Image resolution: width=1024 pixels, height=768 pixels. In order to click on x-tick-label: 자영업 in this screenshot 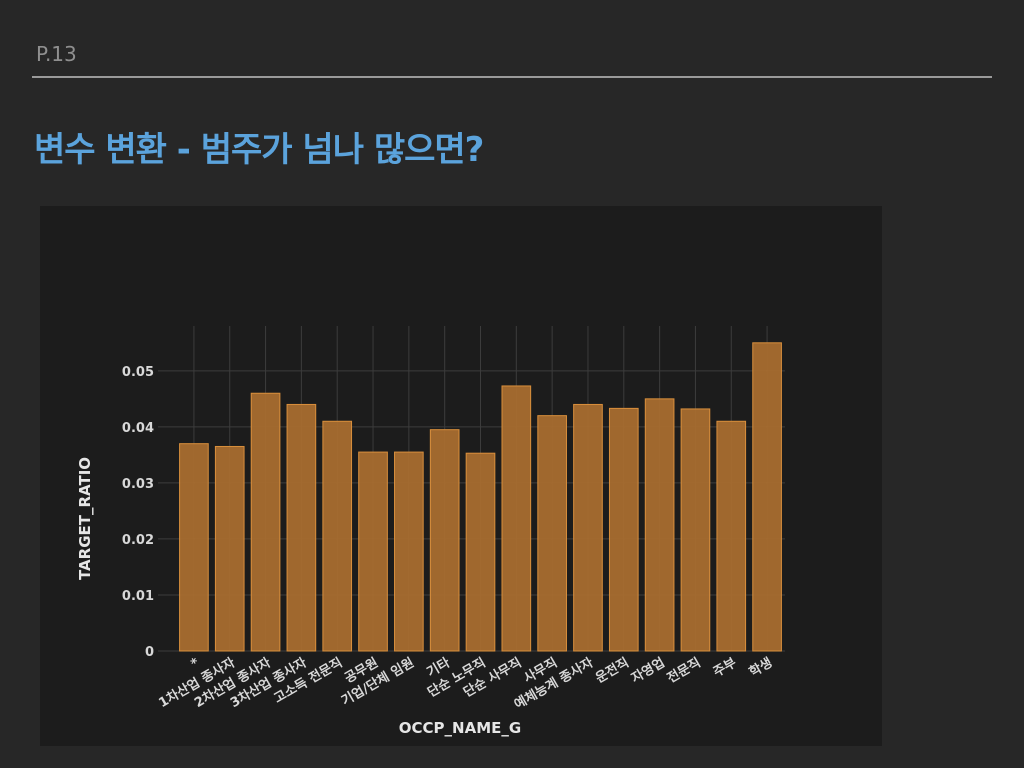, I will do `click(648, 670)`.